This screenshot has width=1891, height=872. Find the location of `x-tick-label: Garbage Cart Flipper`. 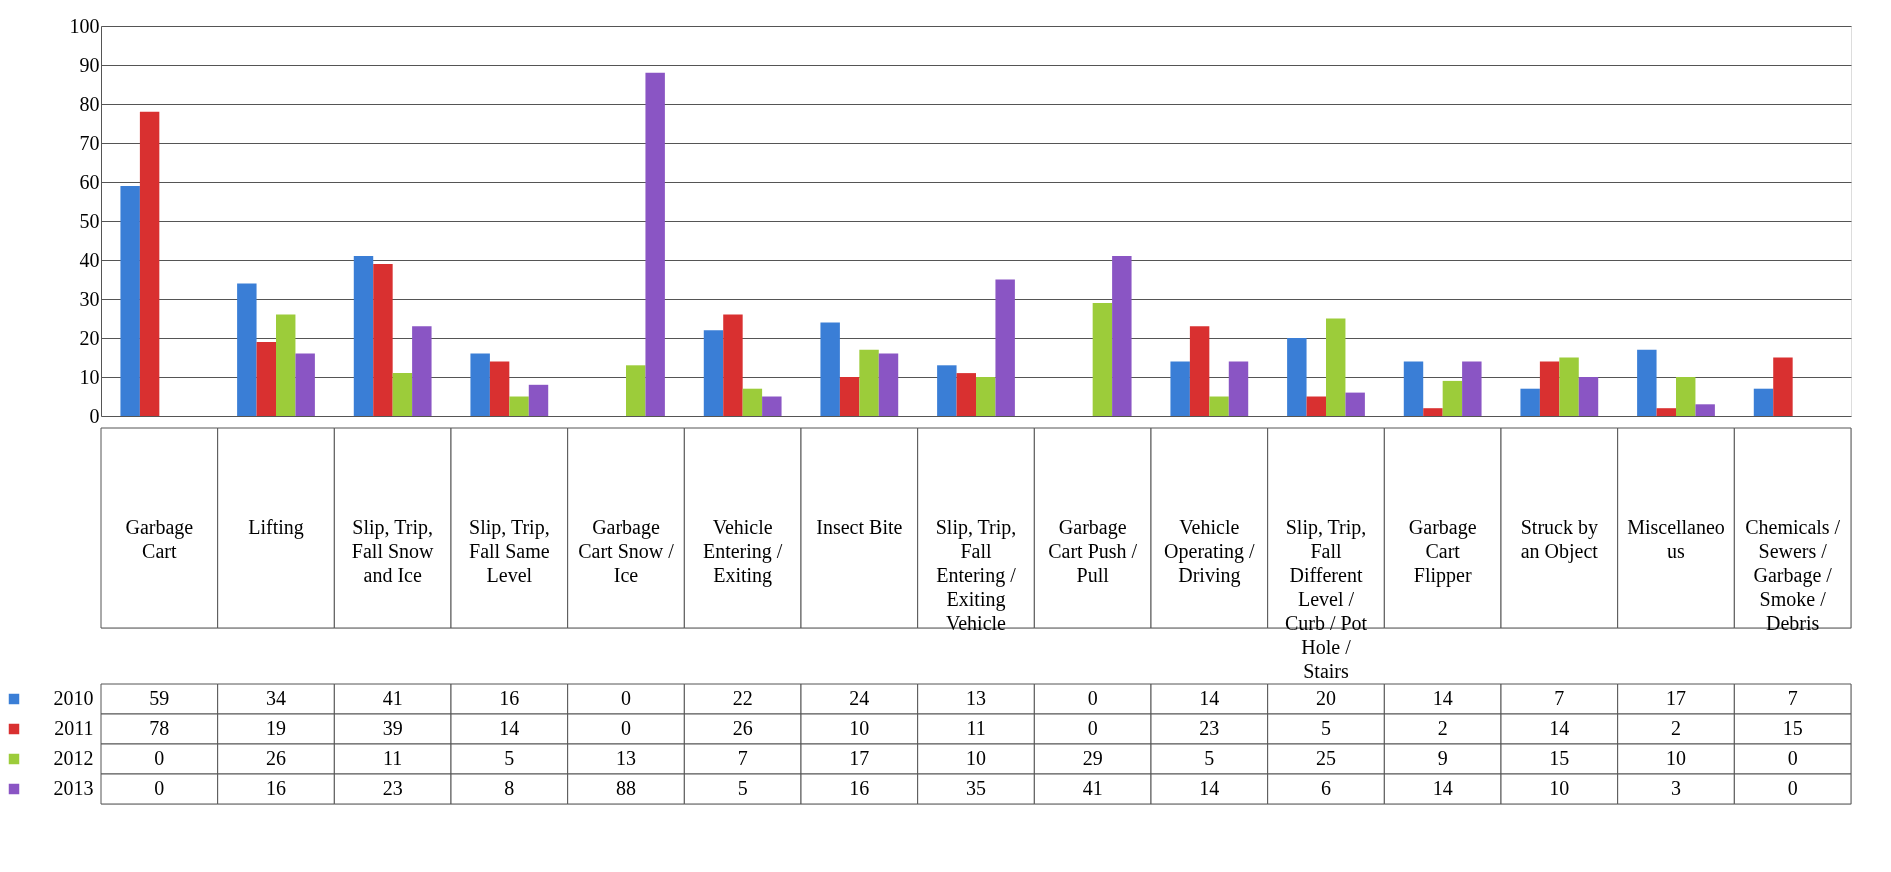

x-tick-label: Garbage Cart Flipper is located at coordinates (1442, 551).